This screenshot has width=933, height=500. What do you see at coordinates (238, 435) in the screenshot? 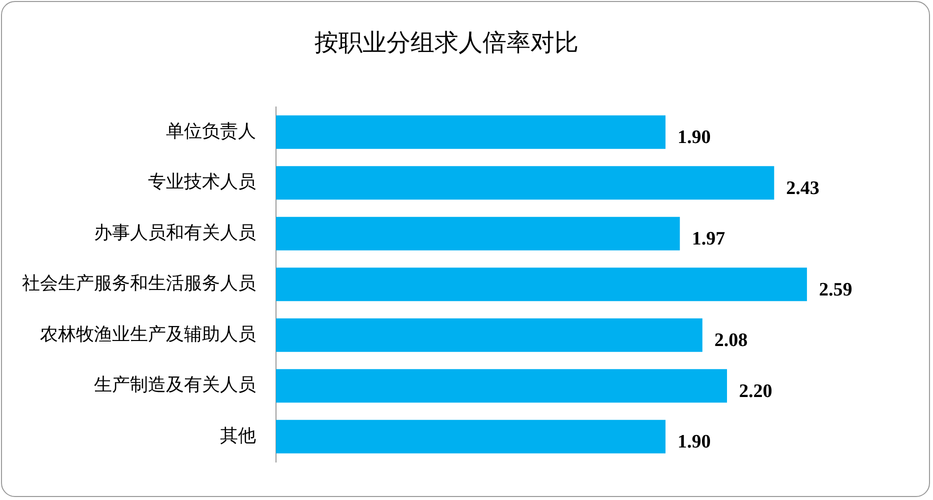
I see `y-tick-label: 其他` at bounding box center [238, 435].